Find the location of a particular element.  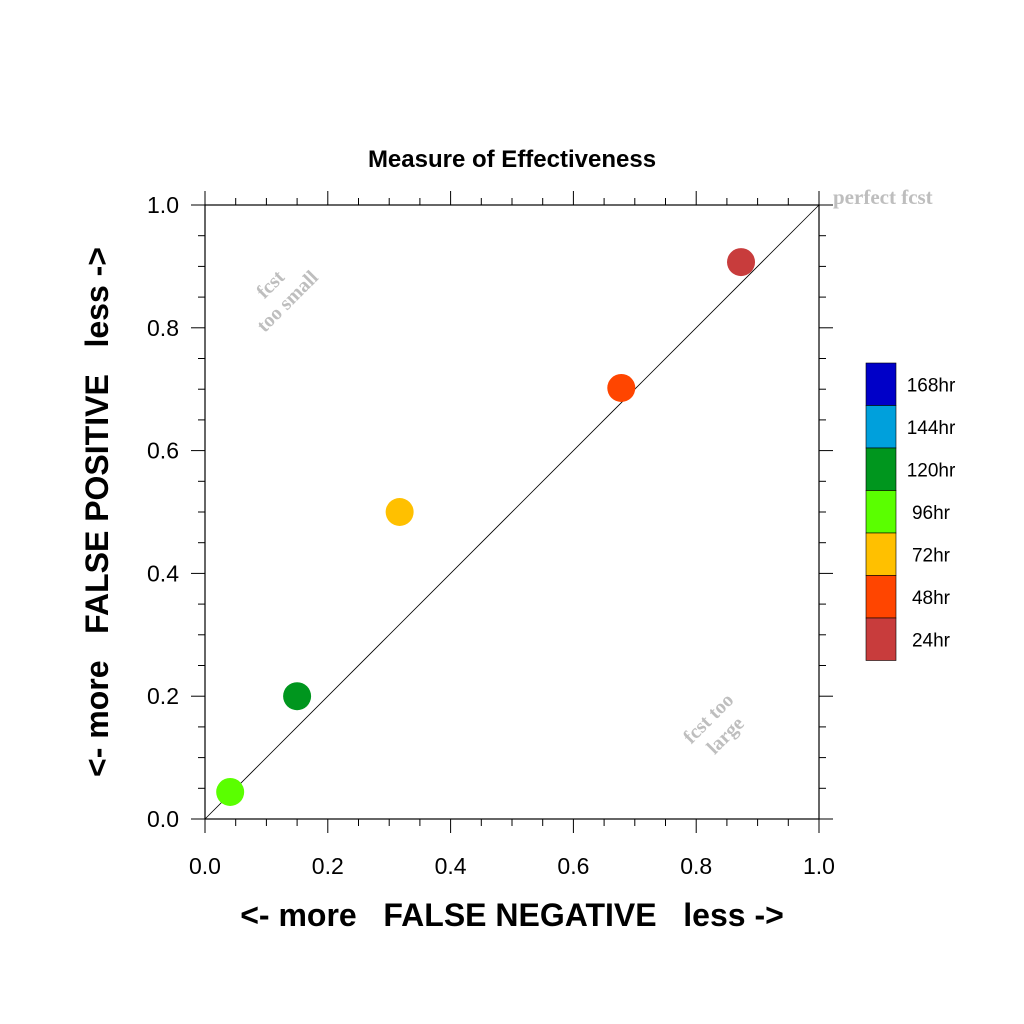

legend-label-96hr: 96hr is located at coordinates (931, 513).